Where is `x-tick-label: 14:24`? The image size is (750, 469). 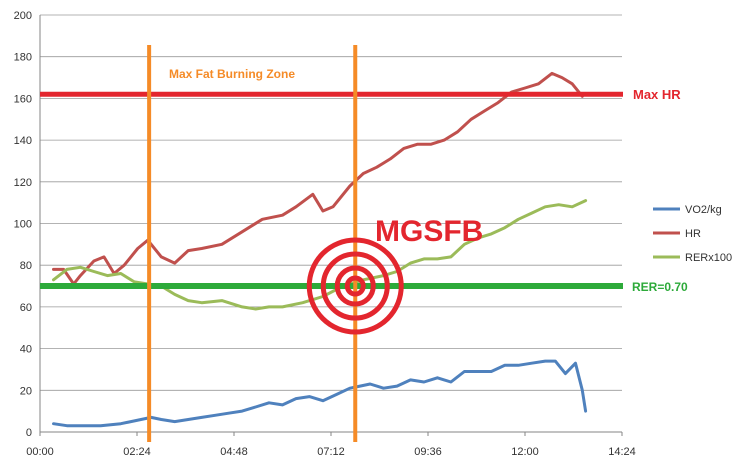 x-tick-label: 14:24 is located at coordinates (622, 452).